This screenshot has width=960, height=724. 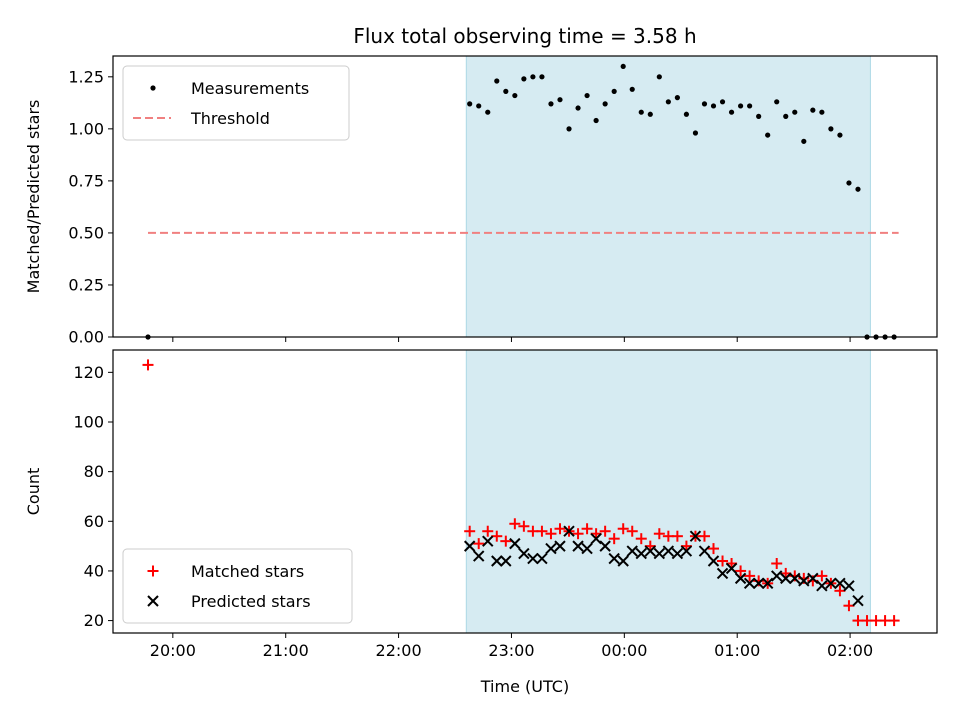 What do you see at coordinates (399, 650) in the screenshot?
I see `x-tick-label: 22:00` at bounding box center [399, 650].